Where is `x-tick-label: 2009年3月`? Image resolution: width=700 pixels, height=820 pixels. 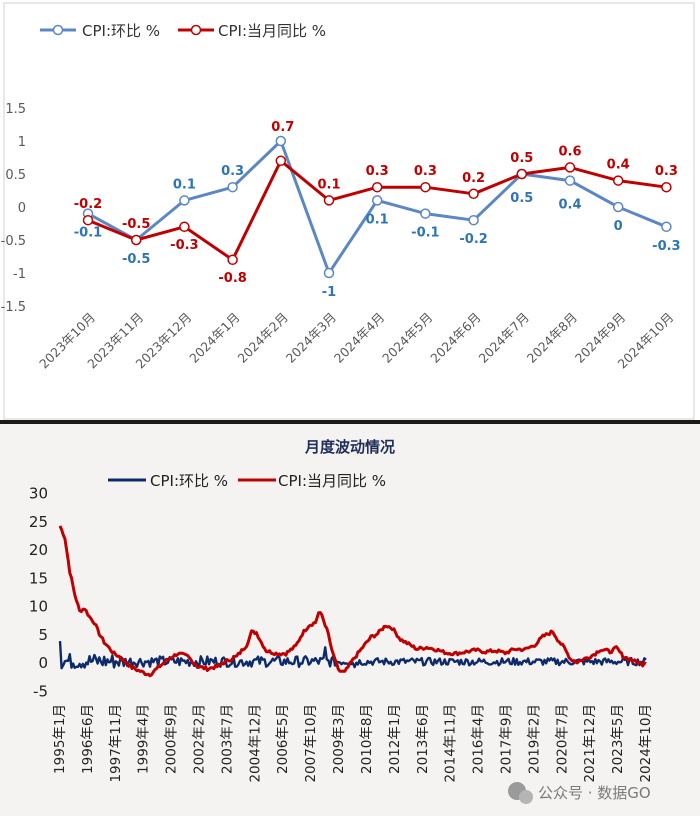 x-tick-label: 2009年3月 is located at coordinates (339, 739).